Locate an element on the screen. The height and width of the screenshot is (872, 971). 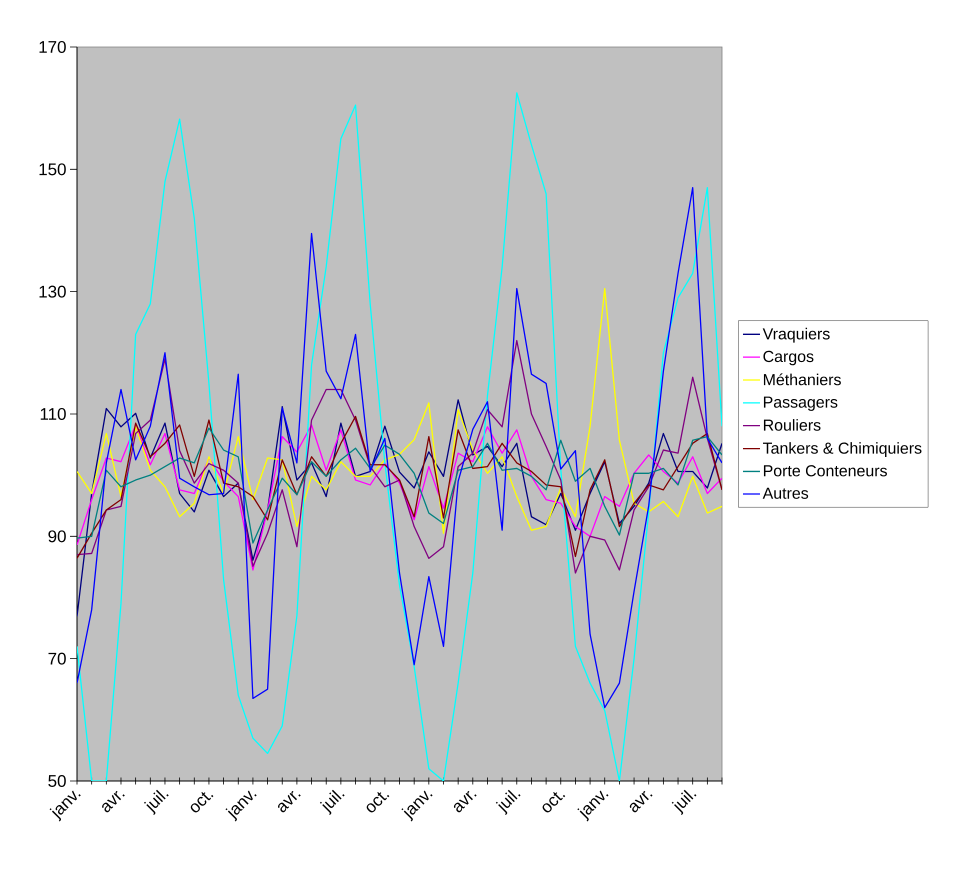
y-tick-label: 50 is located at coordinates (57, 780).